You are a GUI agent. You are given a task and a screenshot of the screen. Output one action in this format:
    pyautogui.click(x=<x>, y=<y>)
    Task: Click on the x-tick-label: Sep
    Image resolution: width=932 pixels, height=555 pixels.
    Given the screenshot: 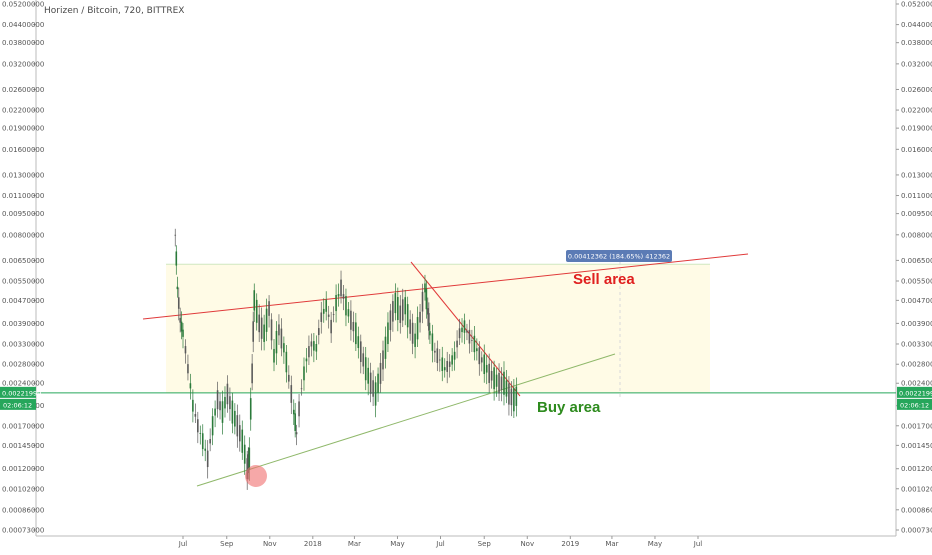 What is the action you would take?
    pyautogui.click(x=227, y=544)
    